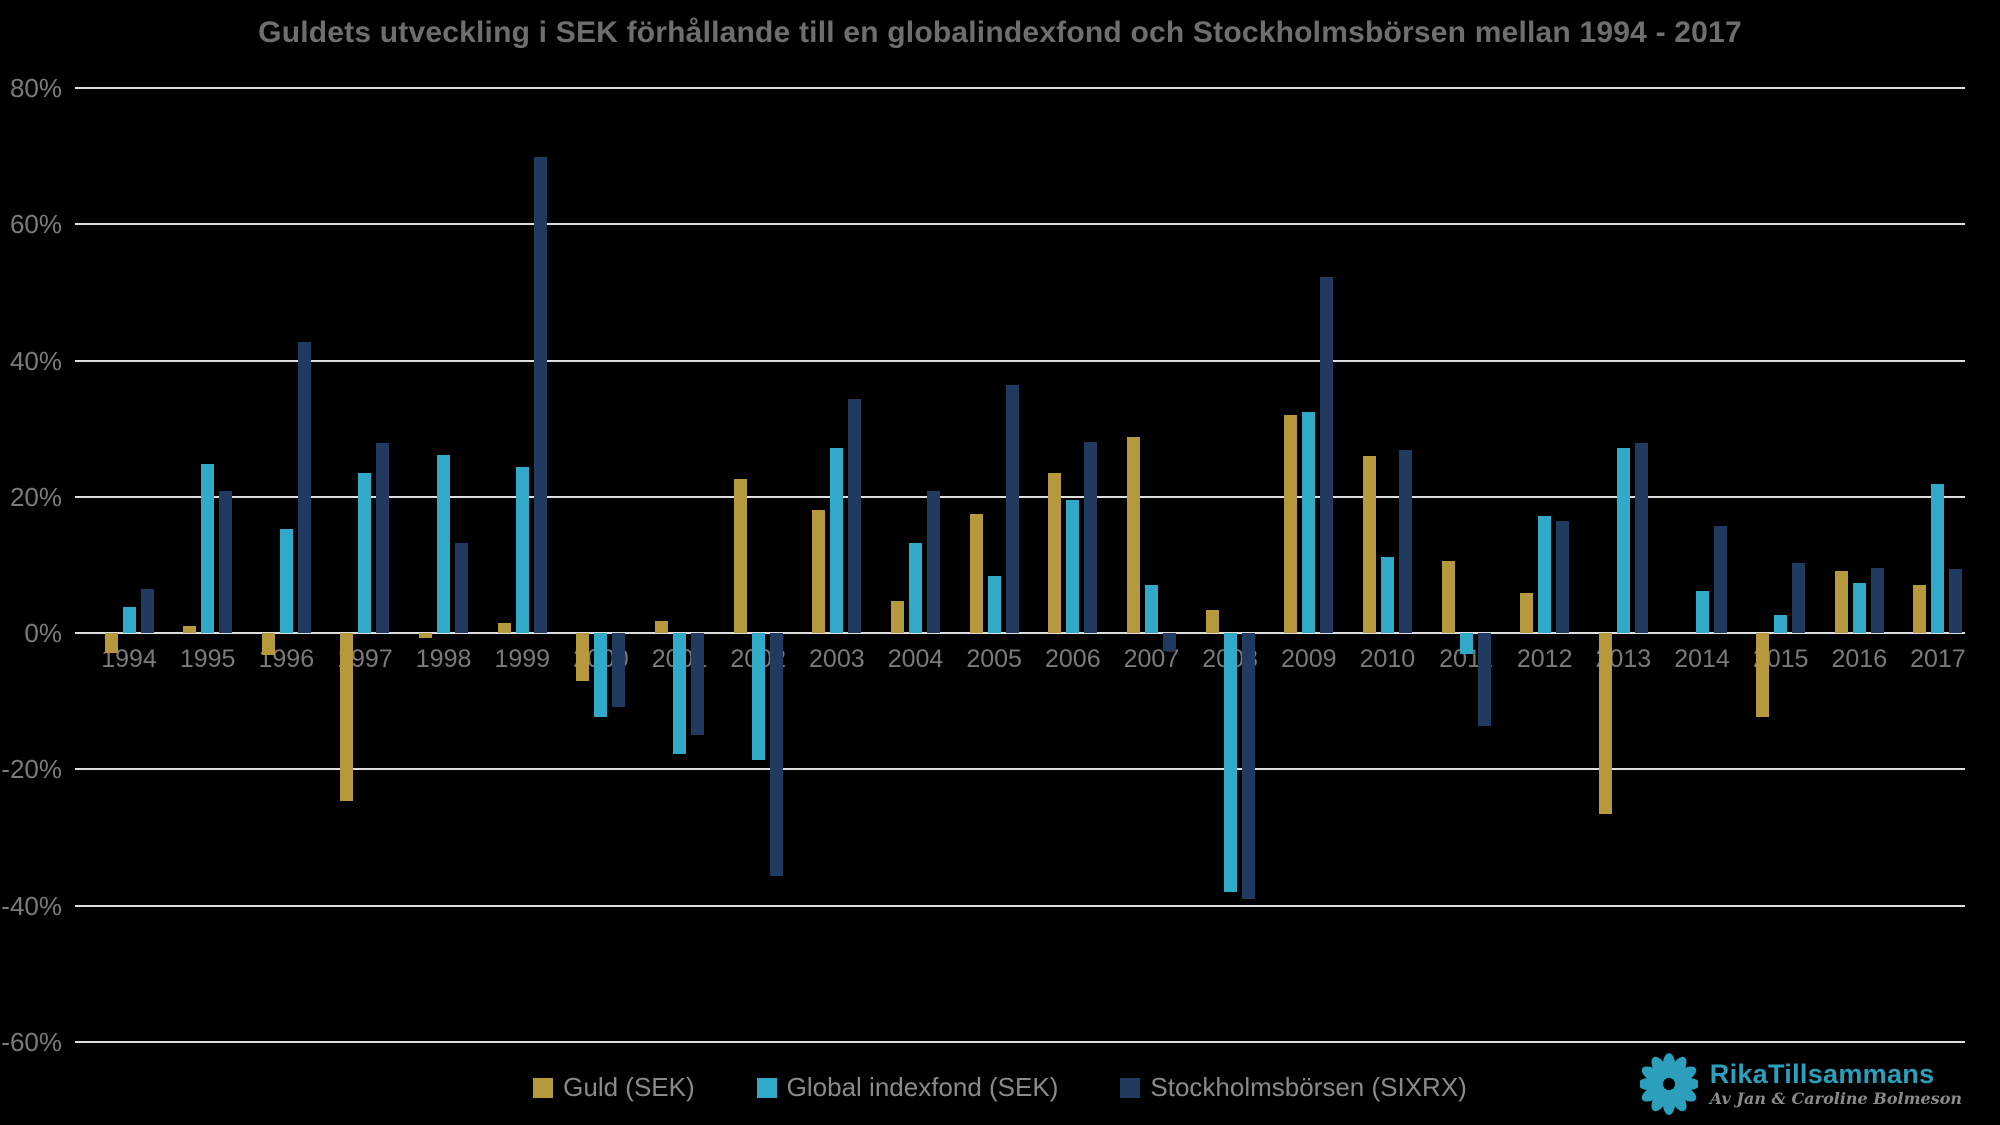  Describe the element at coordinates (1169, 642) in the screenshot. I see `bar-navy-2007` at that location.